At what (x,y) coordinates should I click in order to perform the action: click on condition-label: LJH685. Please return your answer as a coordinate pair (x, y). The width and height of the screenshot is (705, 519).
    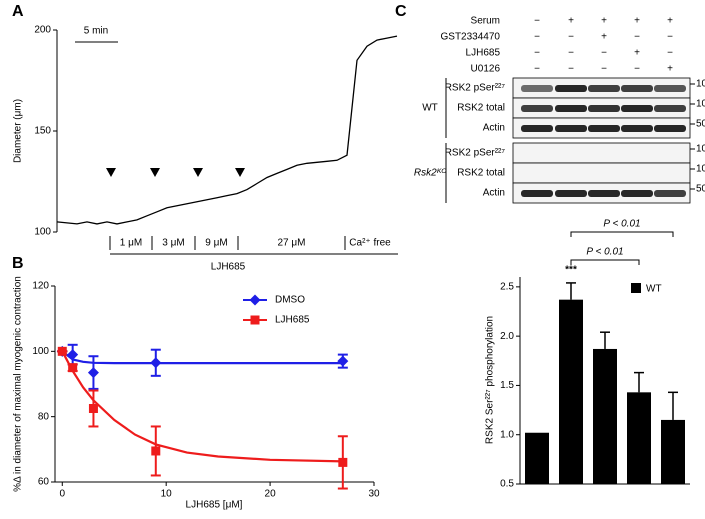
    Looking at the image, I should click on (483, 53).